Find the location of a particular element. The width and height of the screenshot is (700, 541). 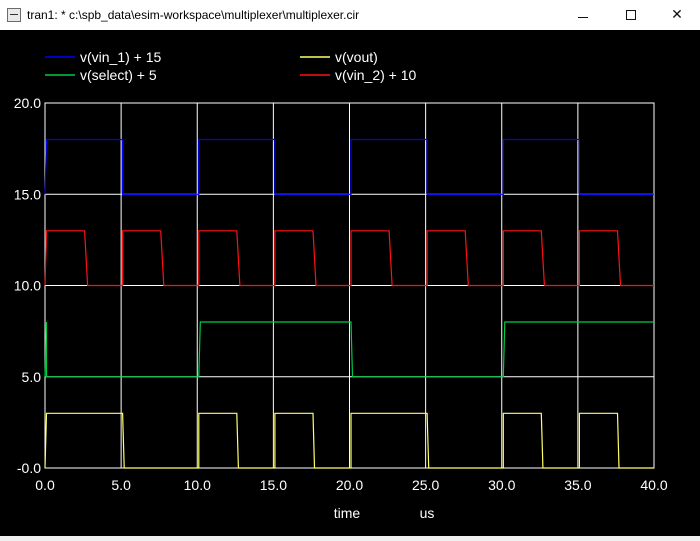

x-tick-label: 40.0 is located at coordinates (653, 485).